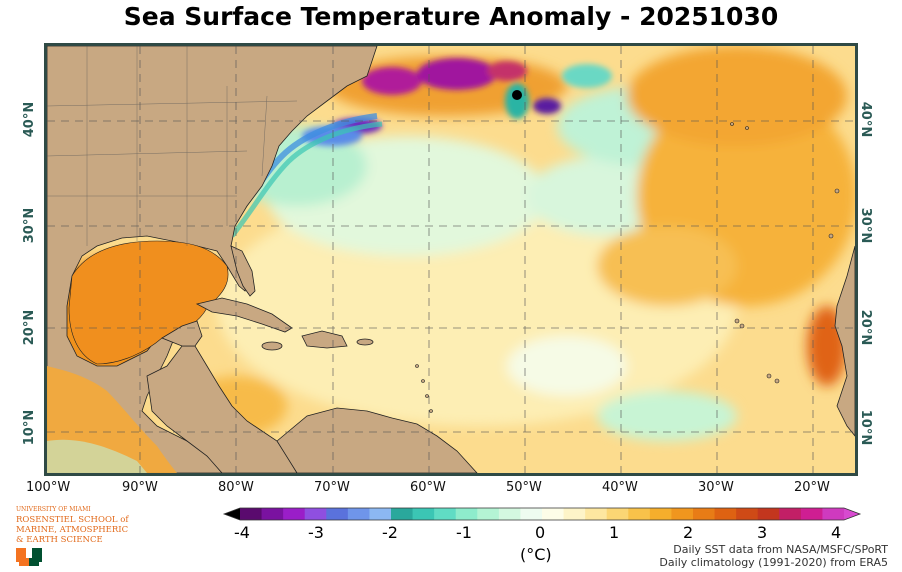 Image resolution: width=902 pixels, height=572 pixels. I want to click on logo-line-1: UNIVERSITY OF MIAMI, so click(53, 509).